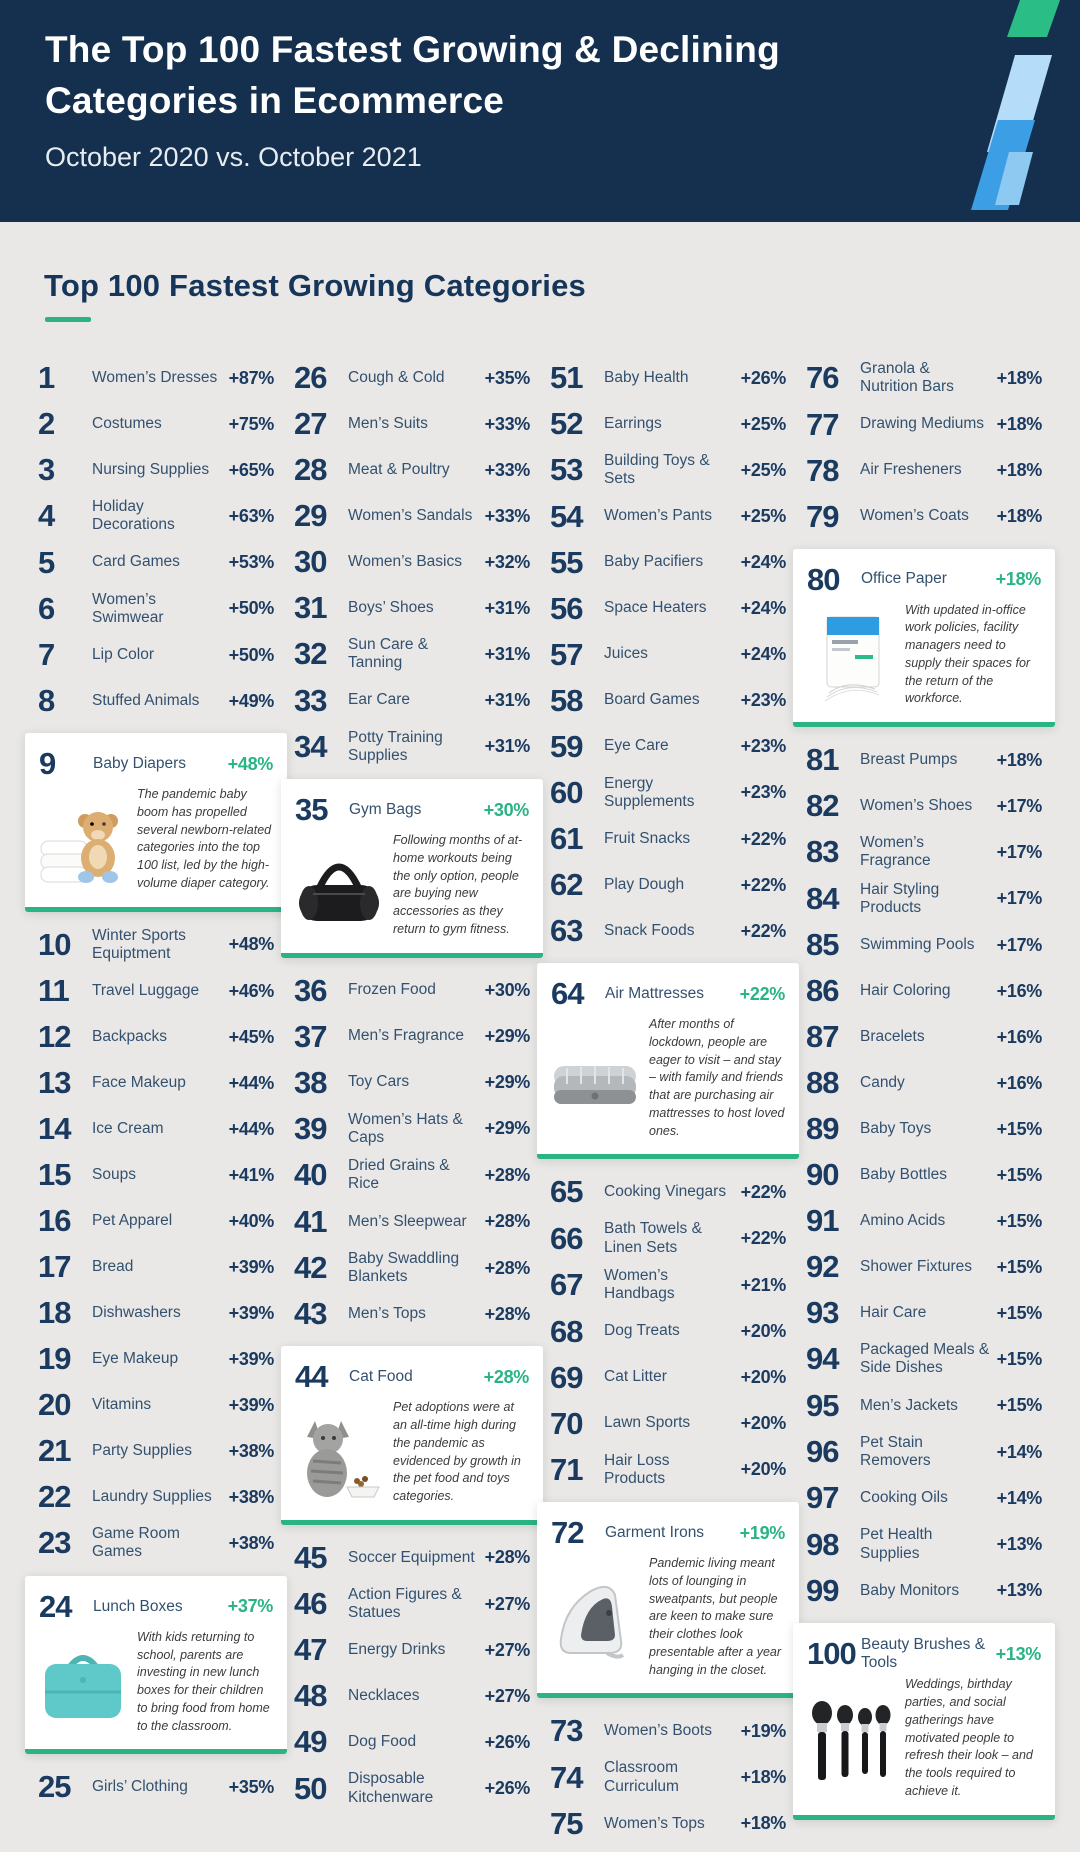  Describe the element at coordinates (406, 1036) in the screenshot. I see `category-name: Men’s Fragrance` at that location.